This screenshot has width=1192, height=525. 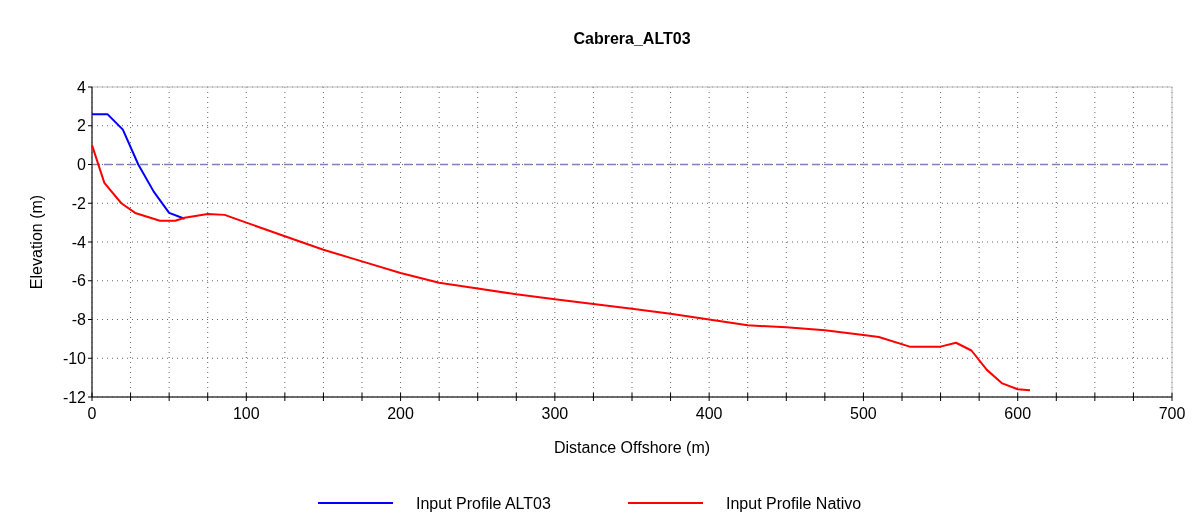 What do you see at coordinates (82, 126) in the screenshot?
I see `y-tick-label: 2` at bounding box center [82, 126].